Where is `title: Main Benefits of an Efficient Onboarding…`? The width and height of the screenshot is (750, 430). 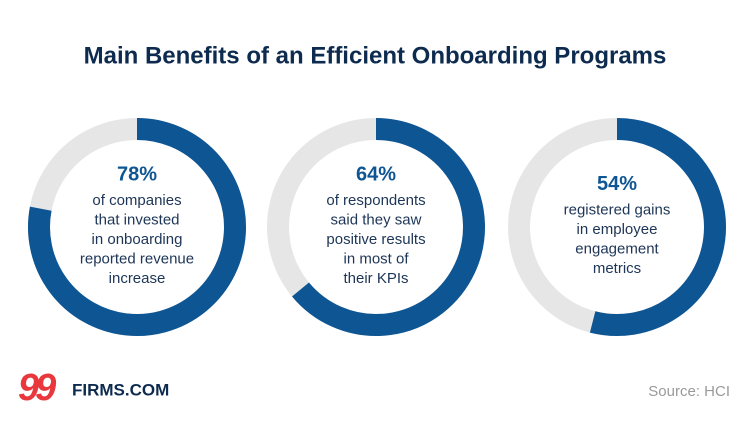 title: Main Benefits of an Efficient Onboarding… is located at coordinates (375, 55).